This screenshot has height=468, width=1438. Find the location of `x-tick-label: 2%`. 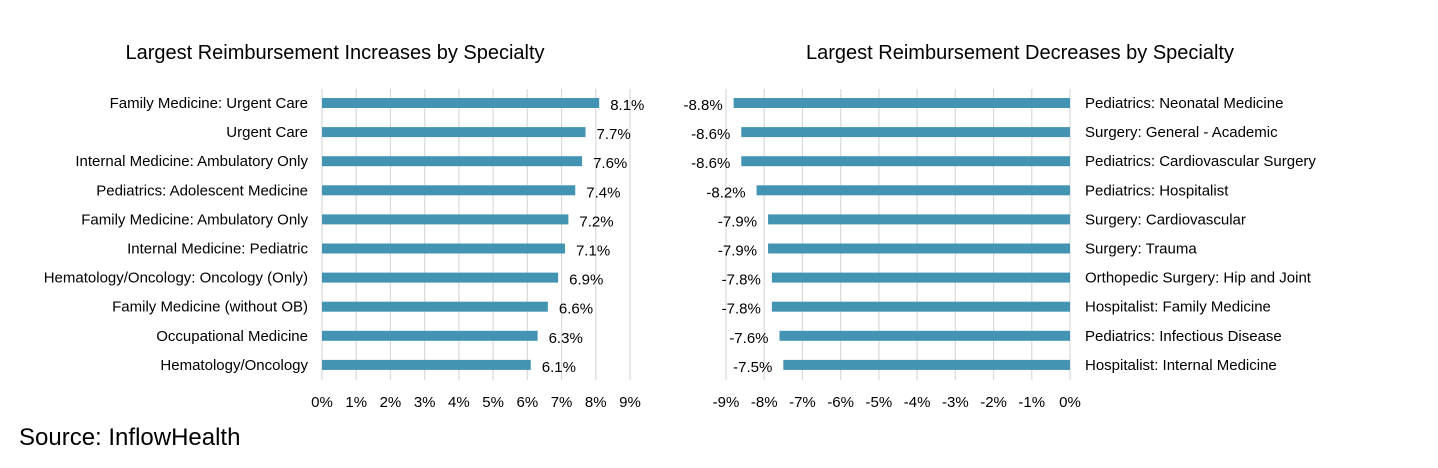

x-tick-label: 2% is located at coordinates (391, 402).